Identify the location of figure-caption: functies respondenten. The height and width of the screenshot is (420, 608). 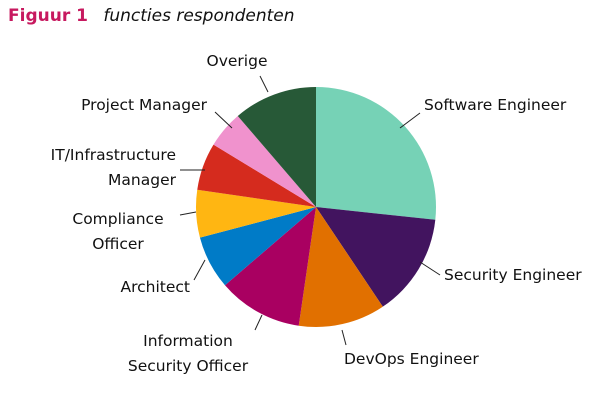
(199, 16).